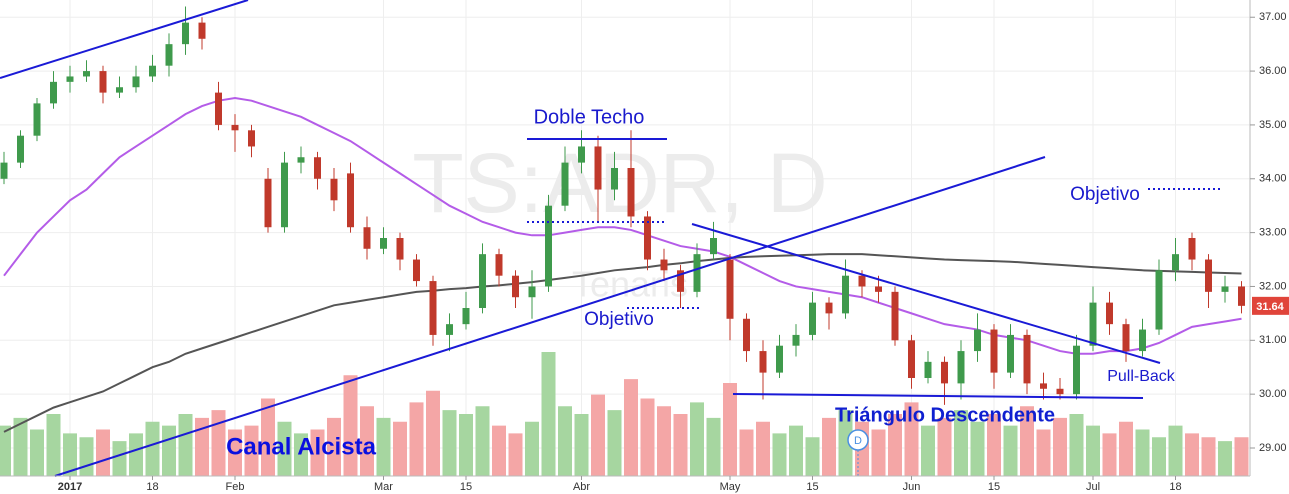  Describe the element at coordinates (383, 487) in the screenshot. I see `x-tick-label: Mar` at that location.